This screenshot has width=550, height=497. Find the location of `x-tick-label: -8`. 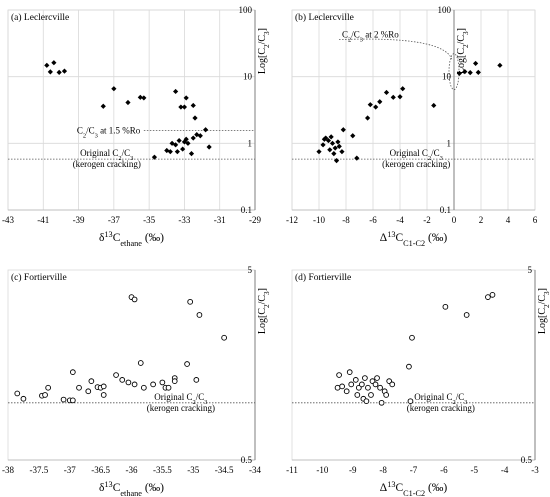

x-tick-label: -8 is located at coordinates (346, 220).